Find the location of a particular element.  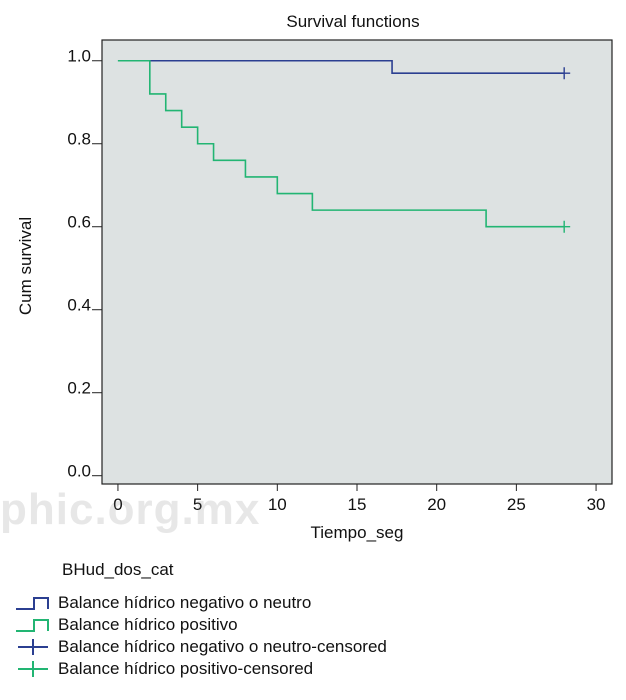

x-tick-label: 20 is located at coordinates (436, 504).